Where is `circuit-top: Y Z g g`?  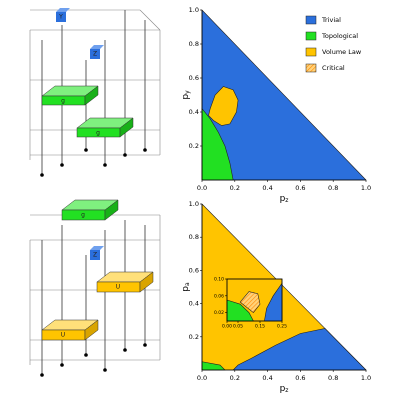
circuit-top: Y Z g g is located at coordinates (95, 92).